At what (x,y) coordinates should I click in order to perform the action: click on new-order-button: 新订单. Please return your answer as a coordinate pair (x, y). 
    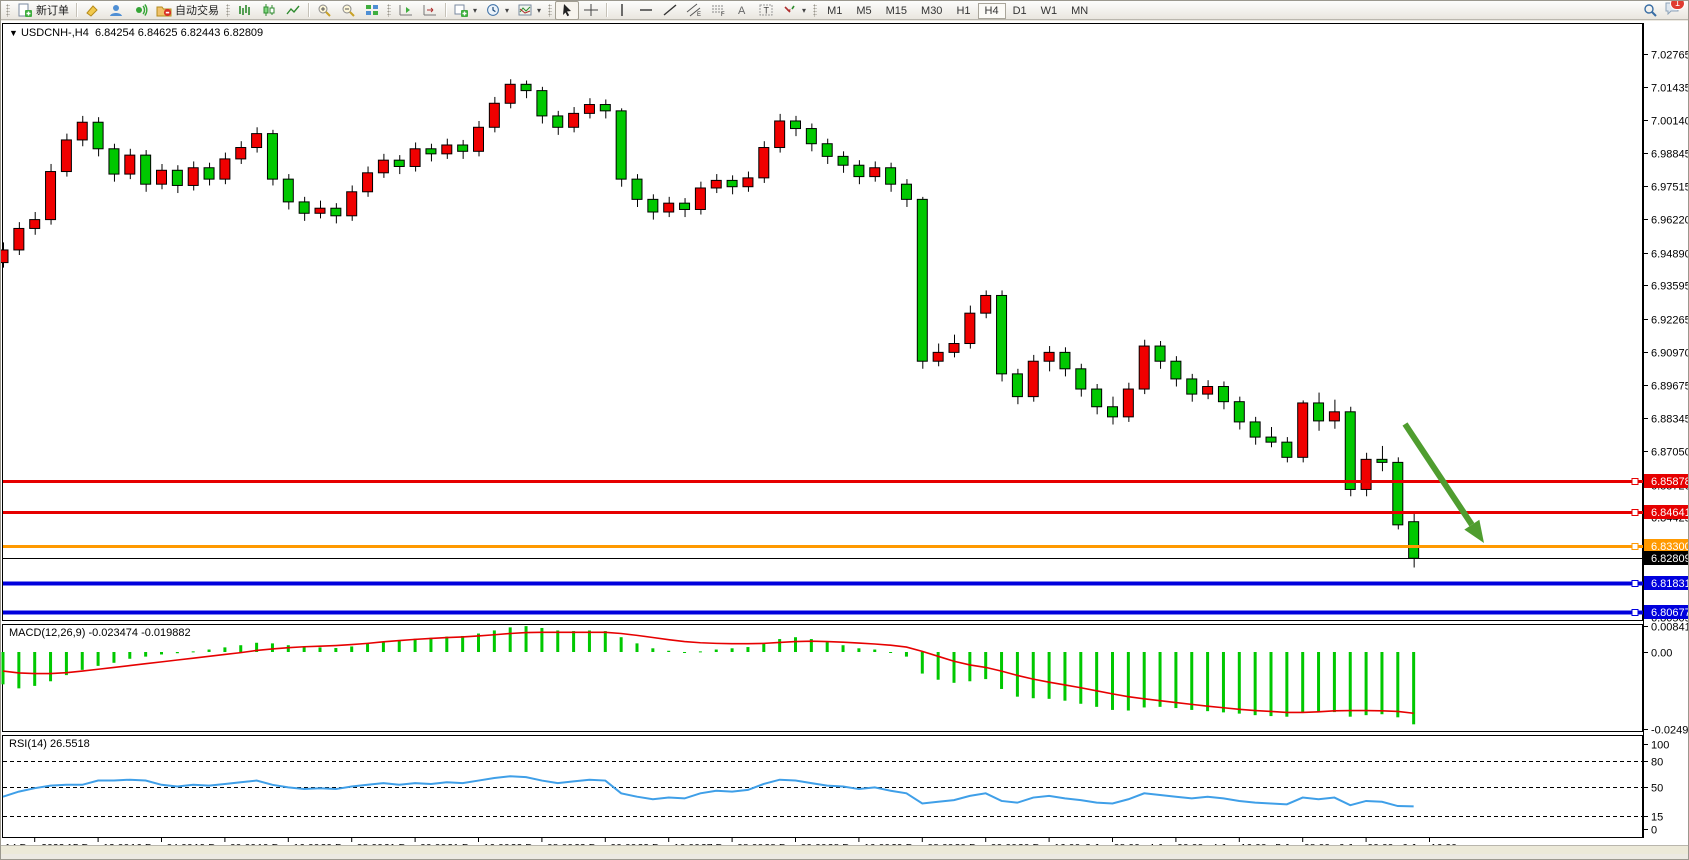
    Looking at the image, I should click on (43, 10).